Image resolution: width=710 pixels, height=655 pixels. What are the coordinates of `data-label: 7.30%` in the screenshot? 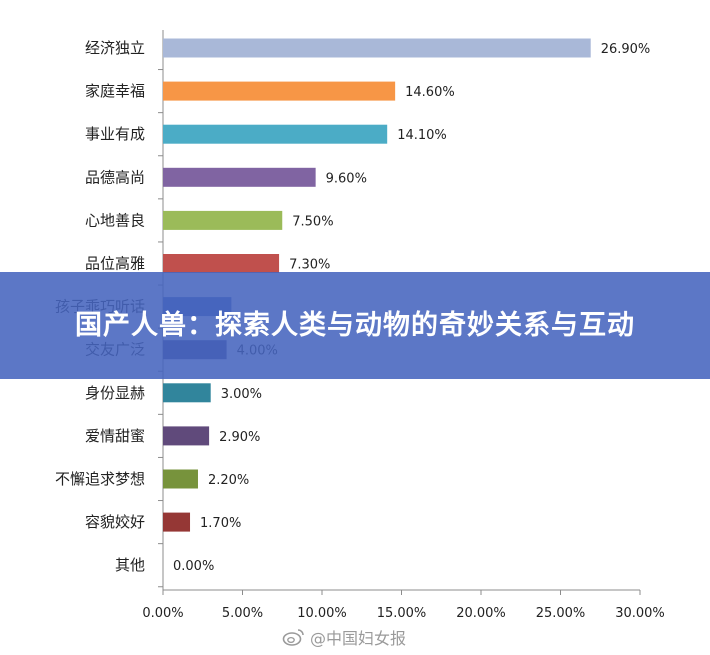 It's located at (309, 265).